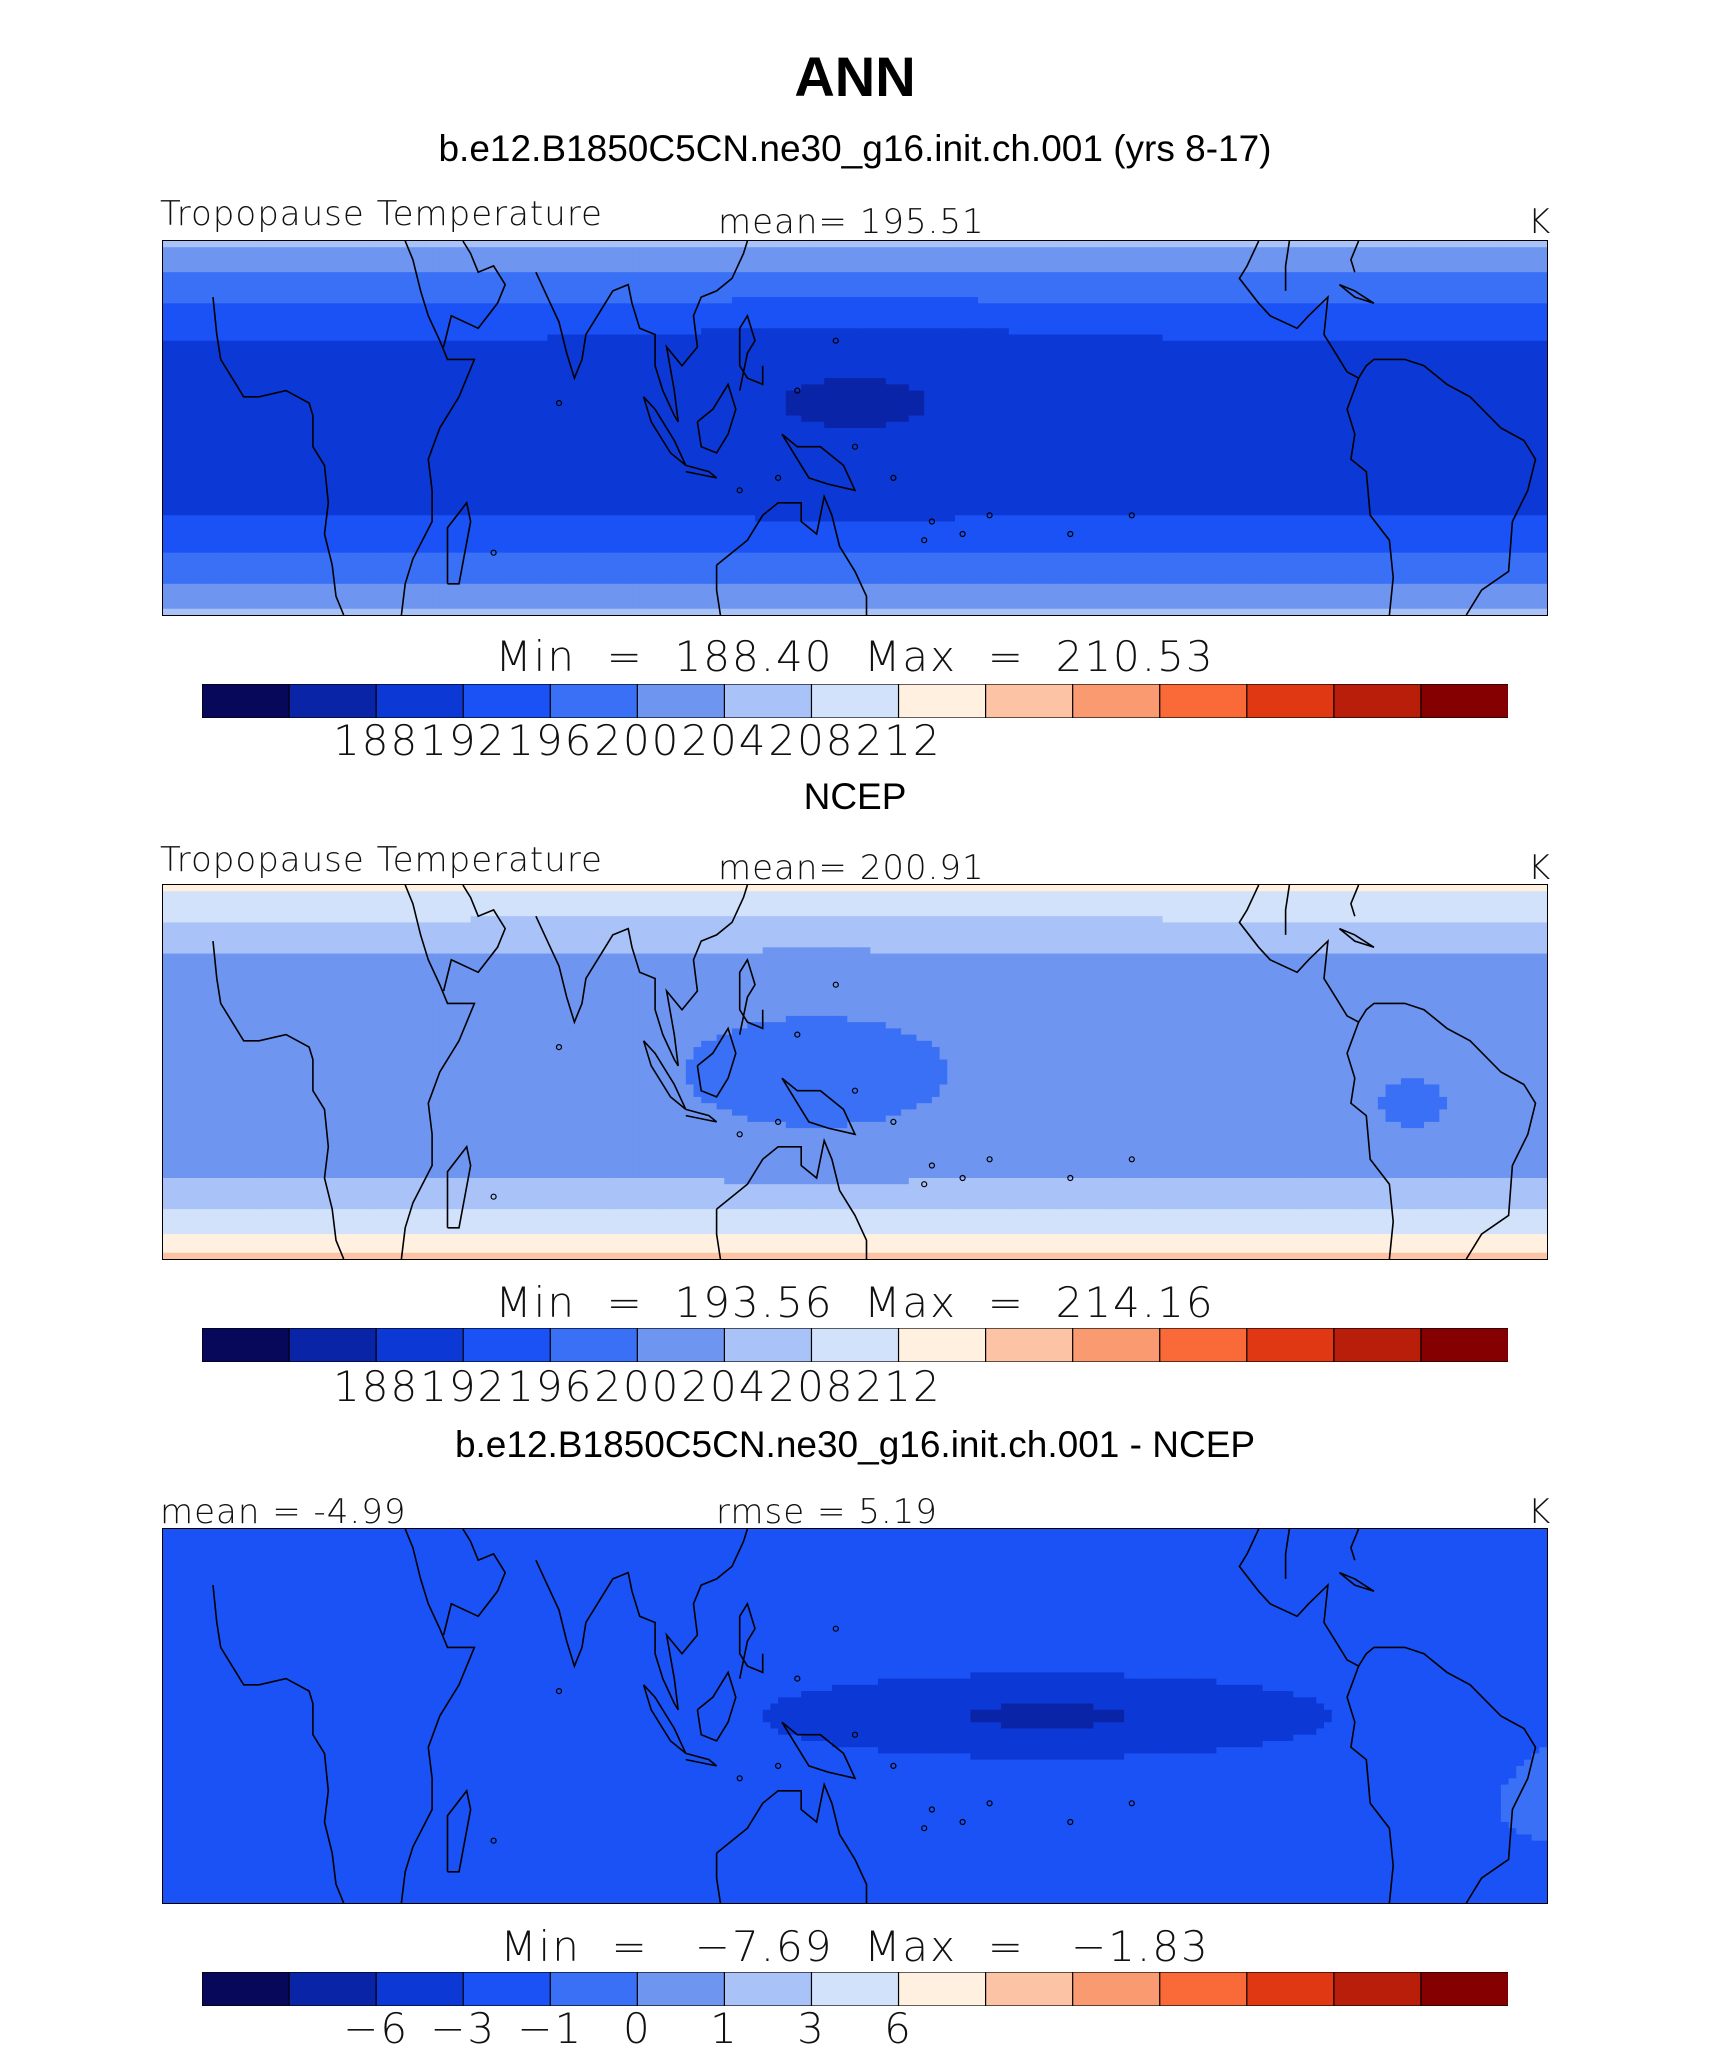 This screenshot has height=2067, width=1710. I want to click on colorbar-tick-label: 204, so click(724, 1386).